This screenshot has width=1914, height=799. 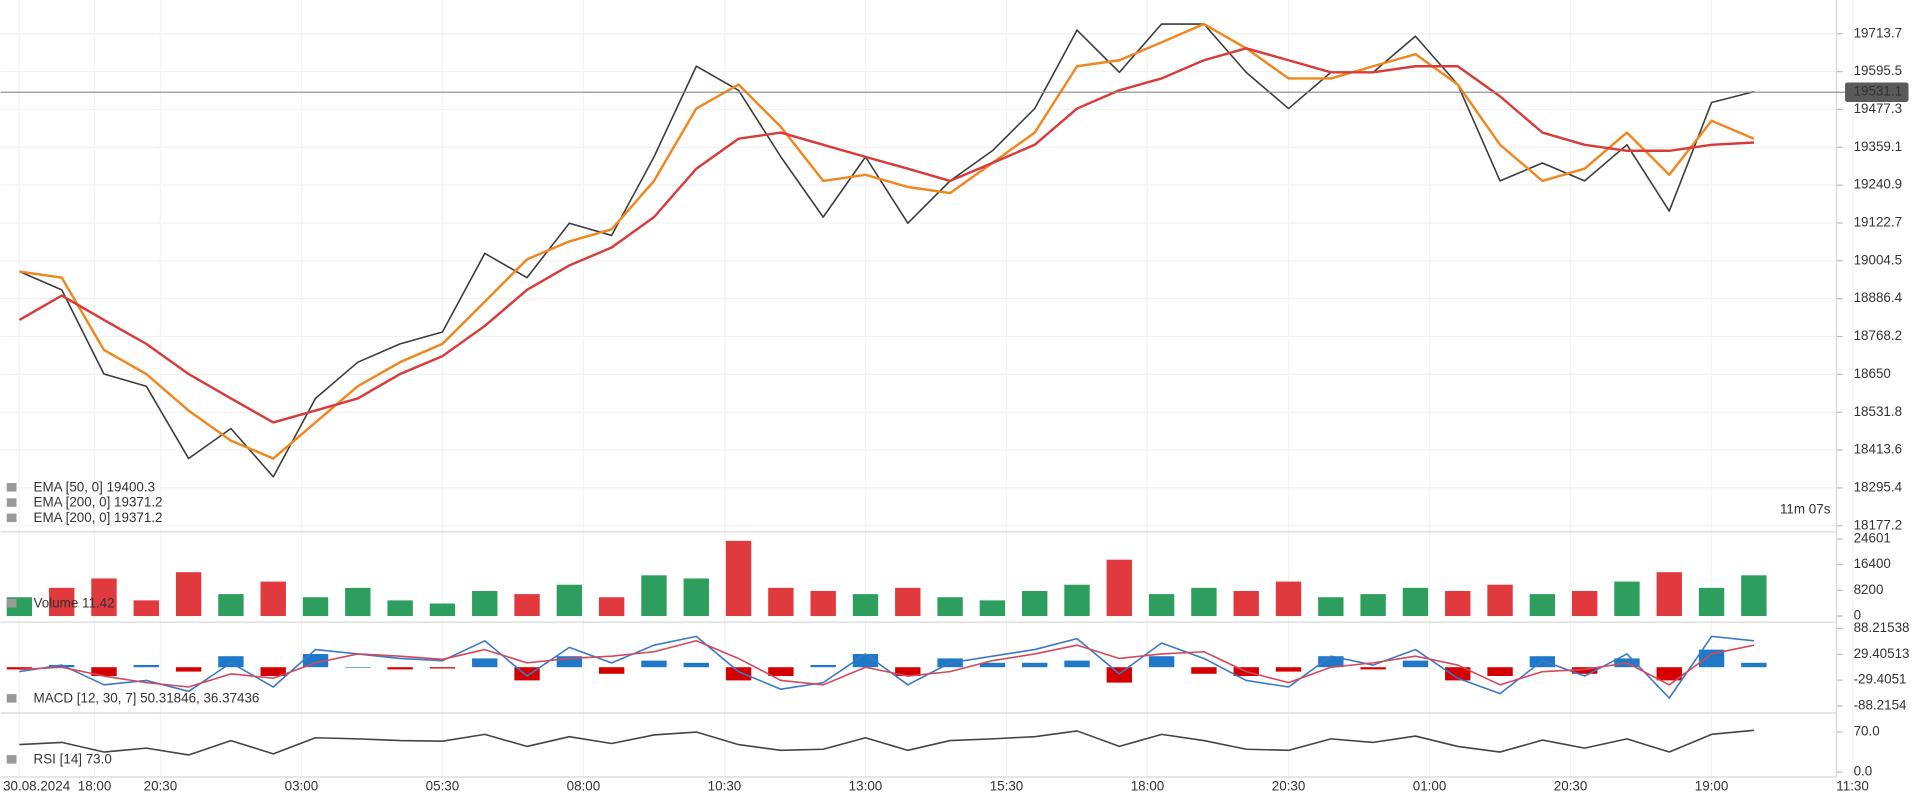 What do you see at coordinates (1878, 297) in the screenshot?
I see `y-tick-label: 18886.4` at bounding box center [1878, 297].